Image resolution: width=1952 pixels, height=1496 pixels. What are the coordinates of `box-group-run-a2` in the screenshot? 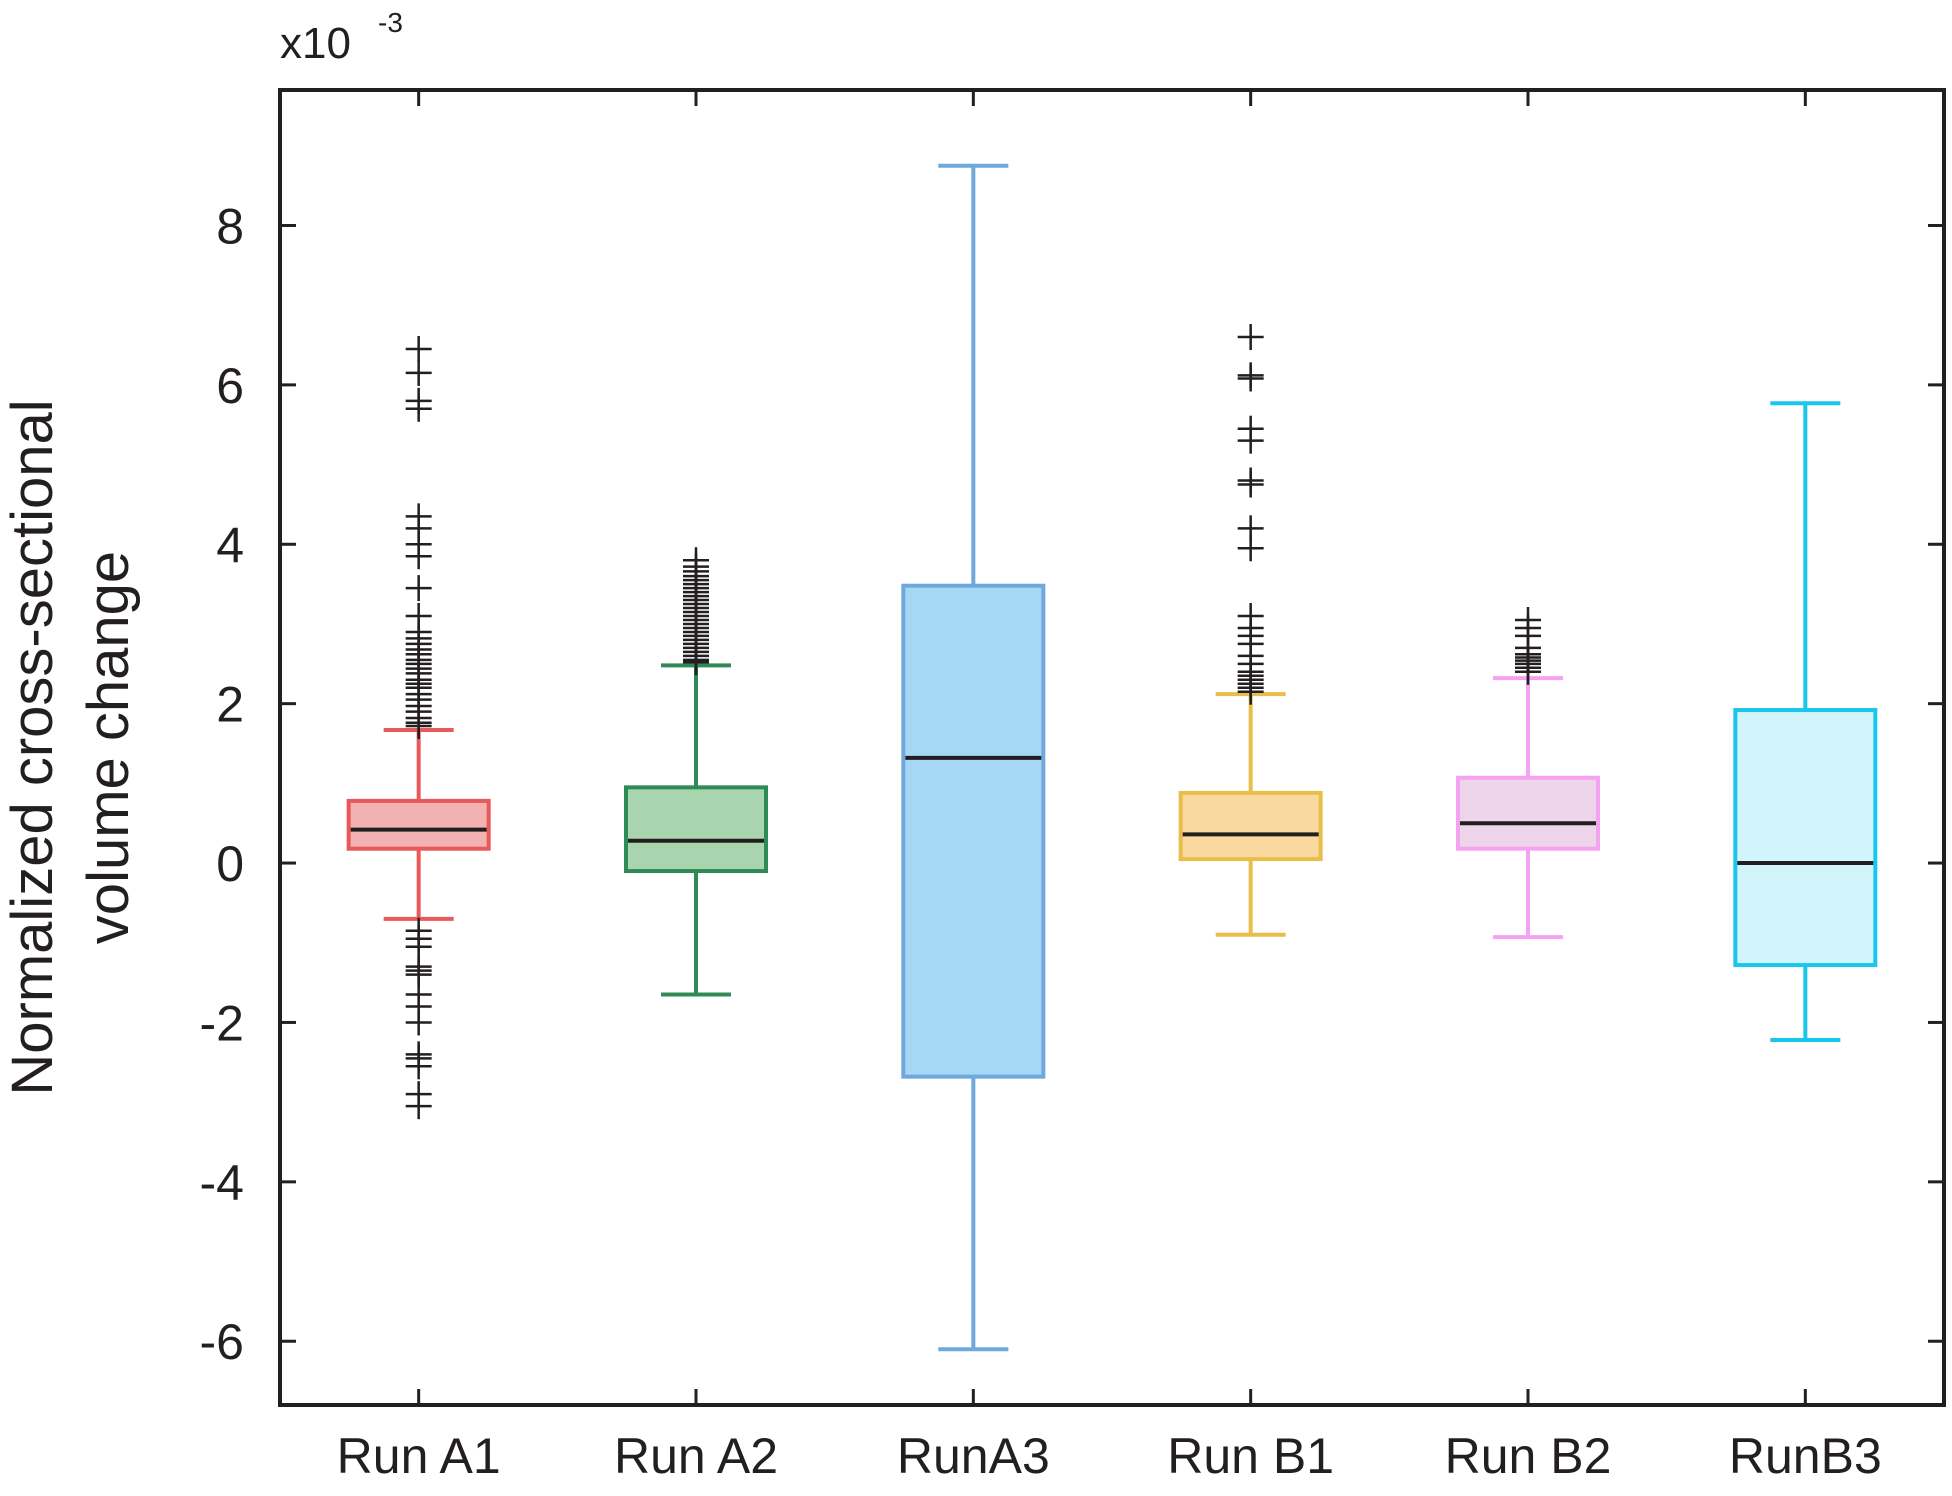 It's located at (696, 772).